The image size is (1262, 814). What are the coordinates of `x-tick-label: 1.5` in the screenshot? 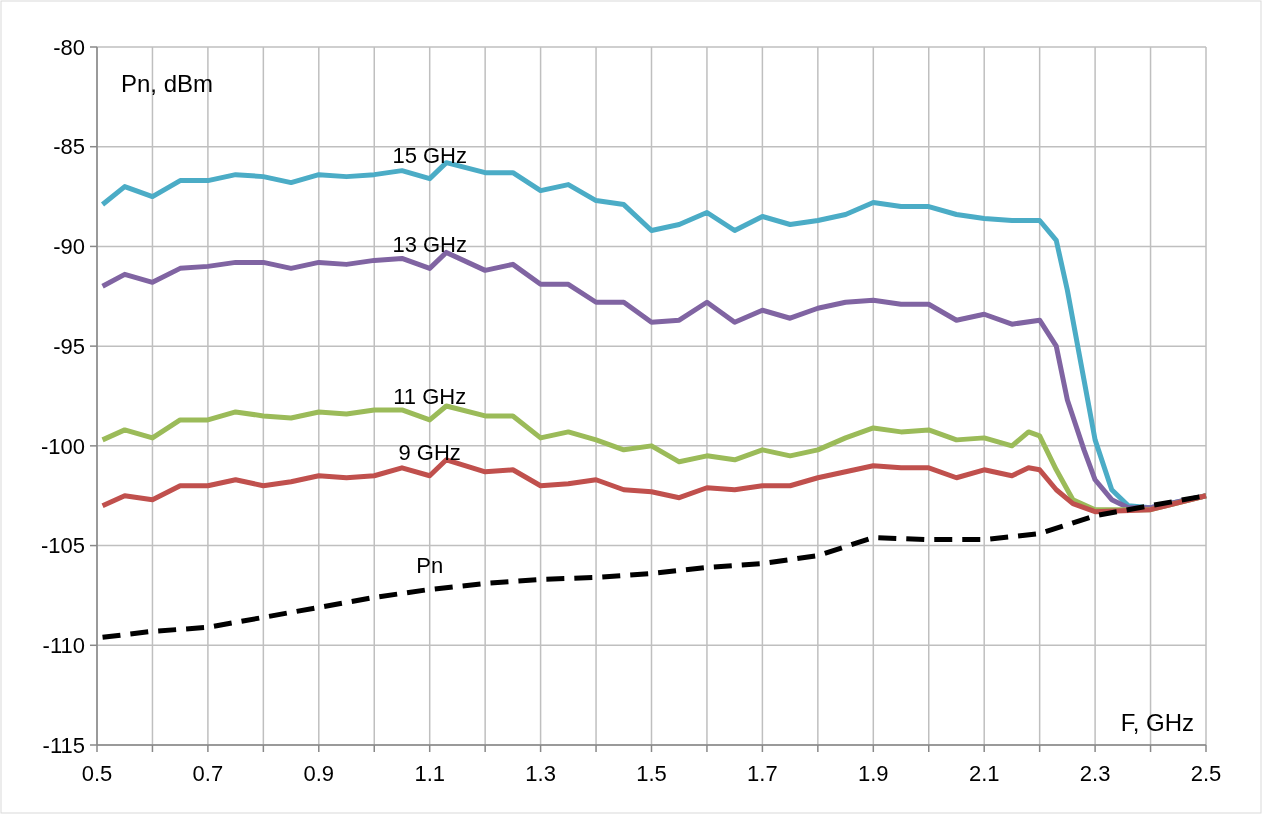 It's located at (651, 773).